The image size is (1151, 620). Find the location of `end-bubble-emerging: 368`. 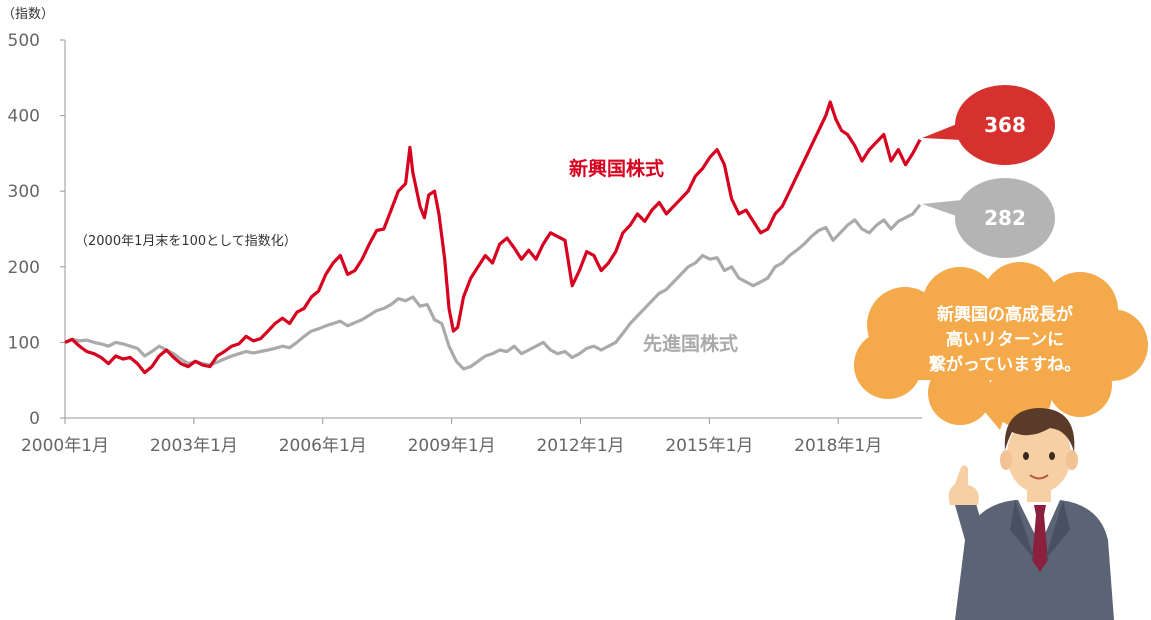

end-bubble-emerging: 368 is located at coordinates (988, 125).